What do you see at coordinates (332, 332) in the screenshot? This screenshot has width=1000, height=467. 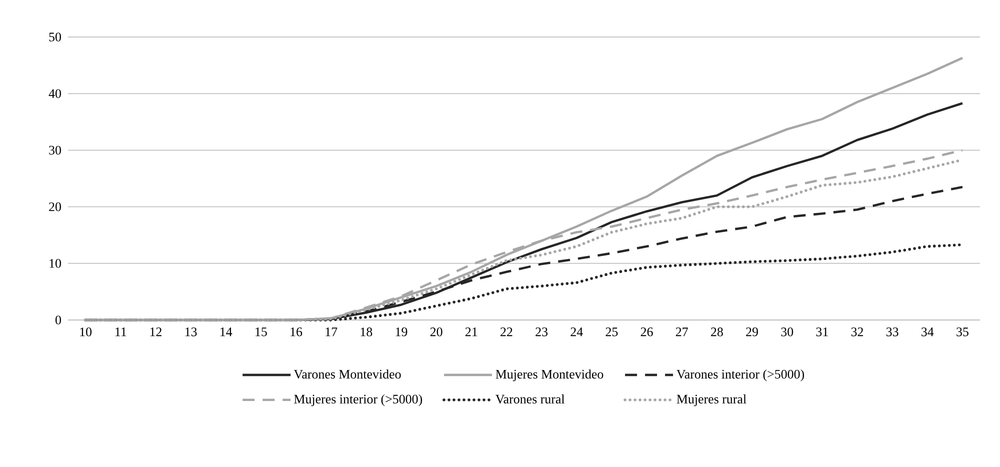 I see `x-tick-label: 17` at bounding box center [332, 332].